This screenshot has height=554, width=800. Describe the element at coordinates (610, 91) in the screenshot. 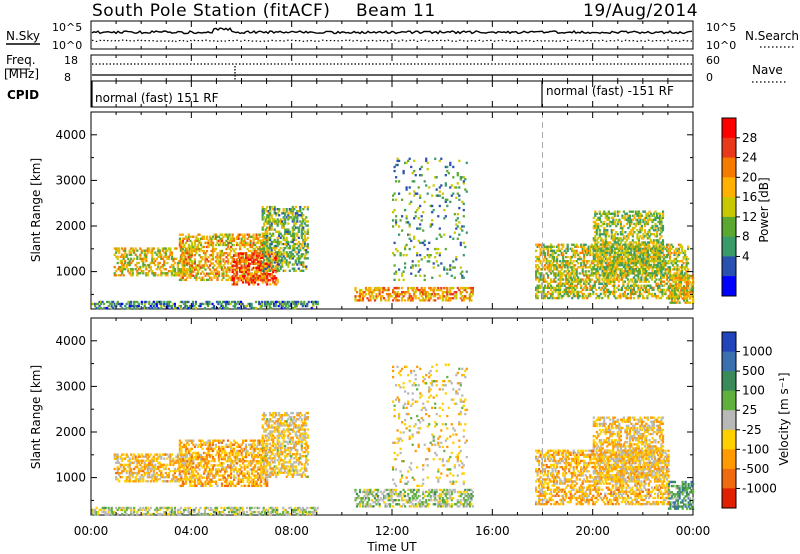

I see `cpid-program-2: normal (fast) -151 RF` at that location.